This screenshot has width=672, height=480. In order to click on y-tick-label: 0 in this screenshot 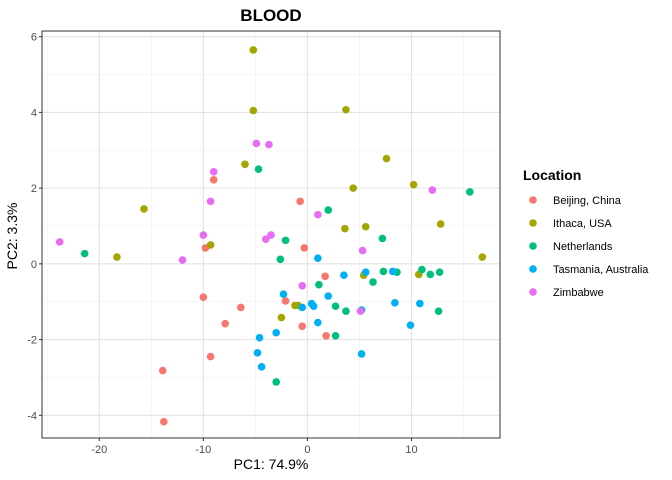, I will do `click(34, 265)`.